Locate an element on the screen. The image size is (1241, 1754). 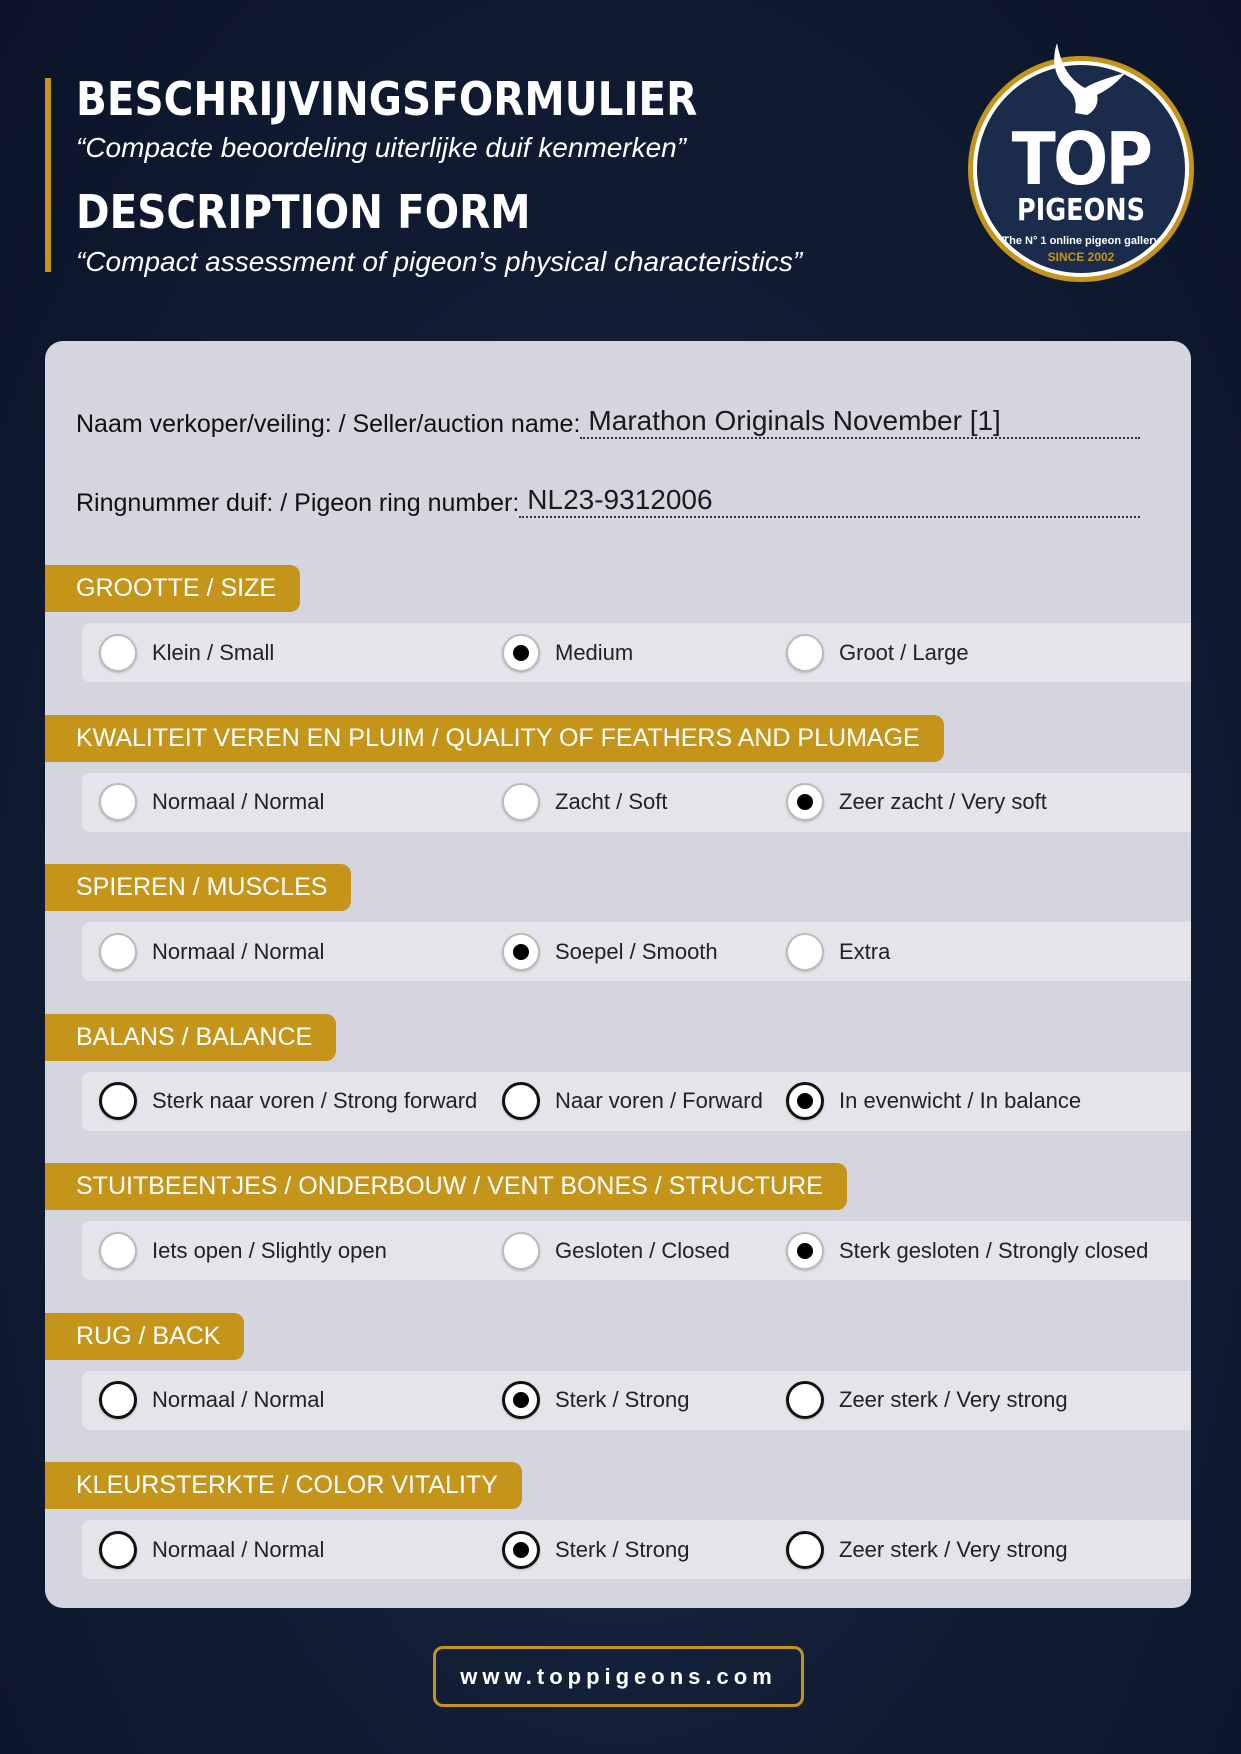
radio-option: Naar voren / Forward is located at coordinates (632, 1101).